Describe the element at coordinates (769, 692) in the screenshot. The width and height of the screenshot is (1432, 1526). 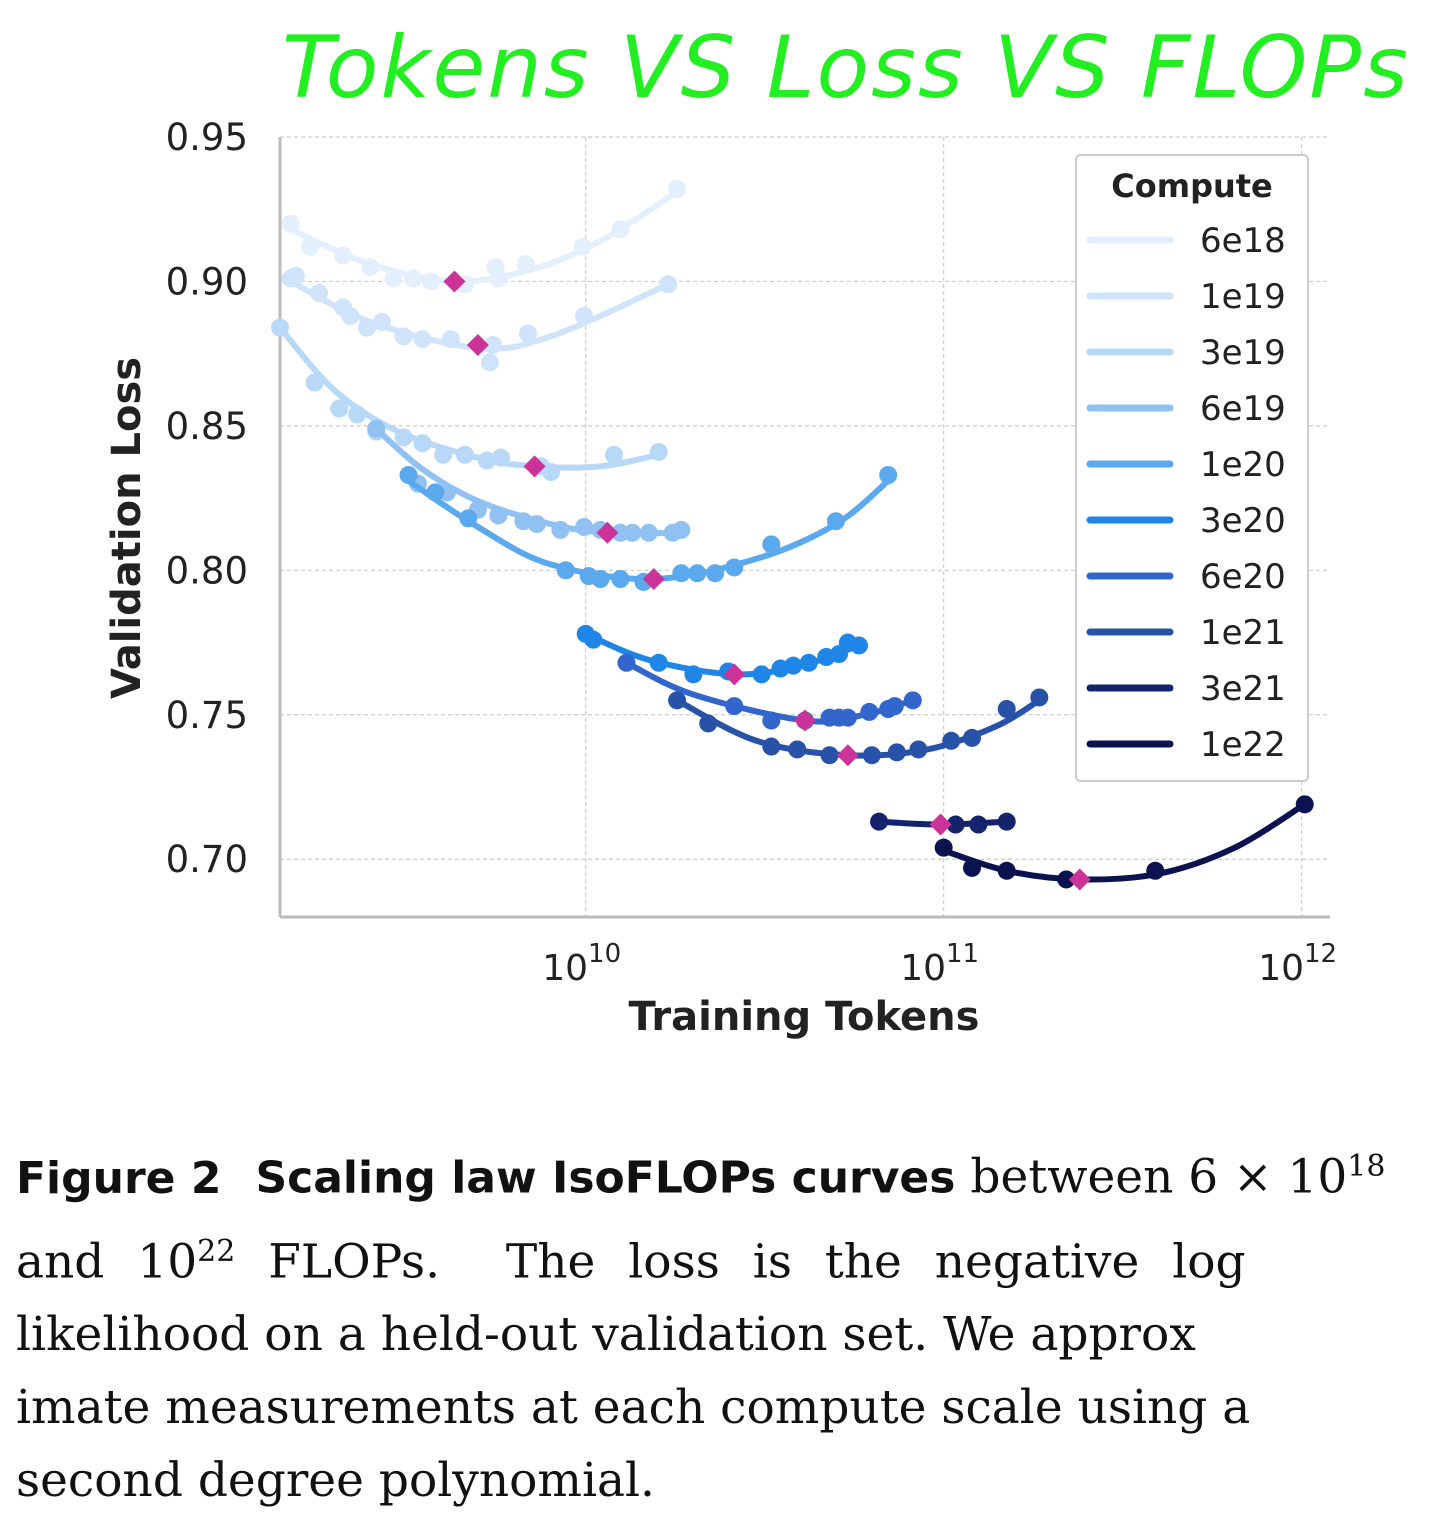
I see `series-6e20` at that location.